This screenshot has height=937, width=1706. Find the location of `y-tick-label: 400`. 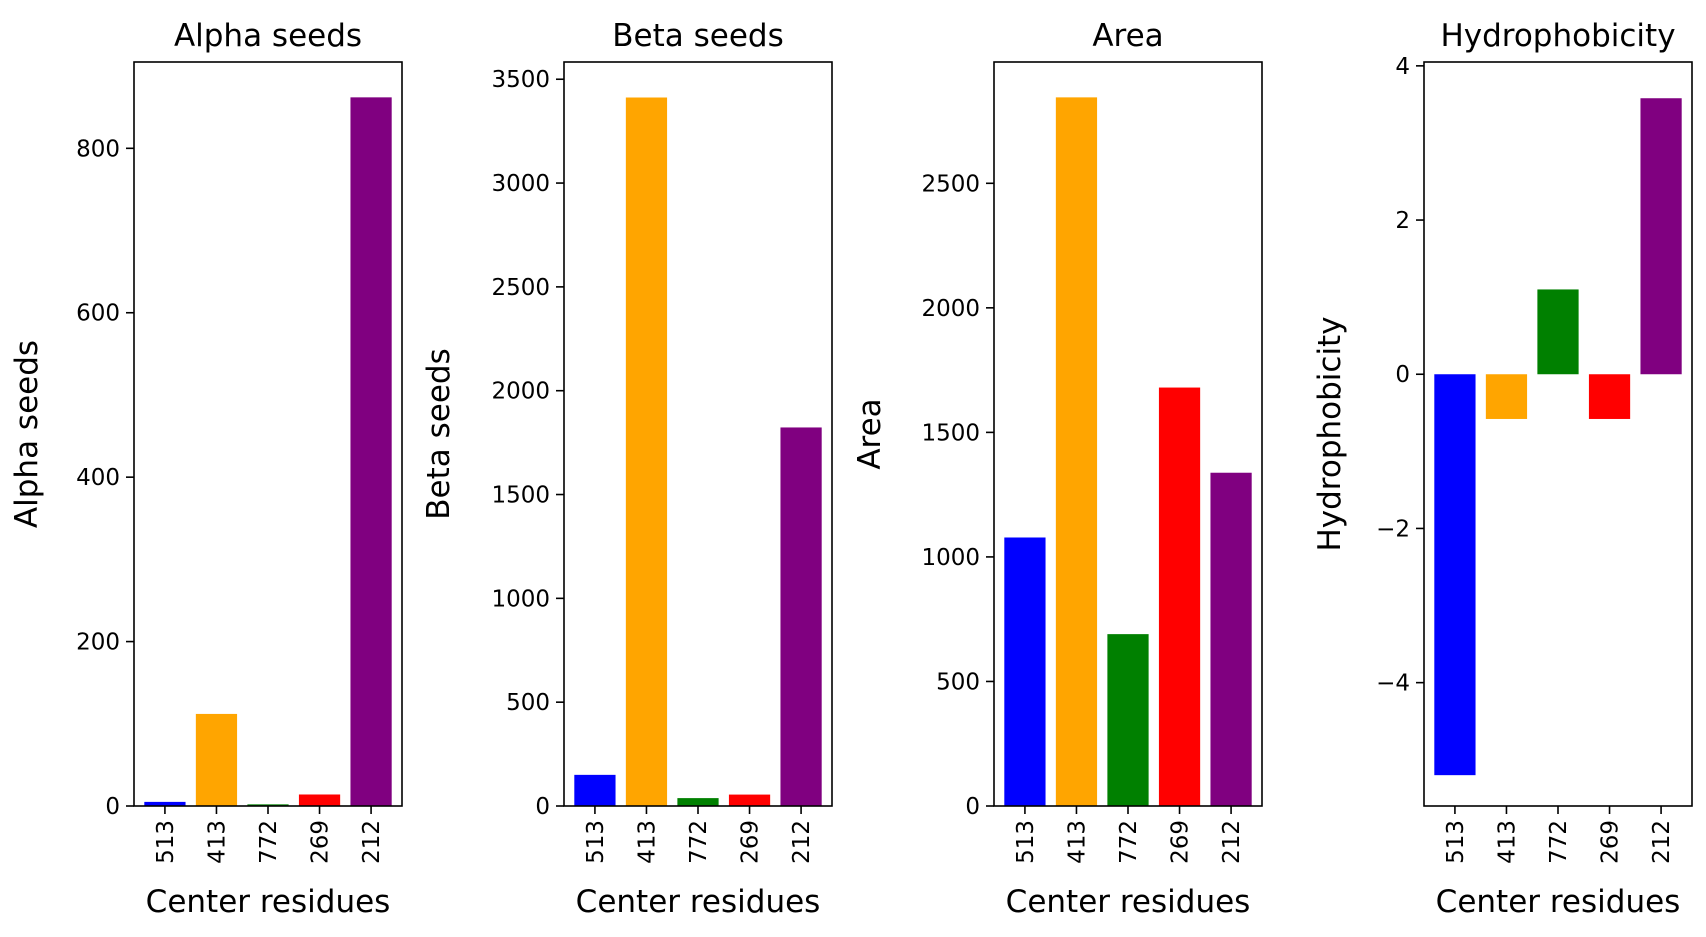

y-tick-label: 400 is located at coordinates (98, 478).